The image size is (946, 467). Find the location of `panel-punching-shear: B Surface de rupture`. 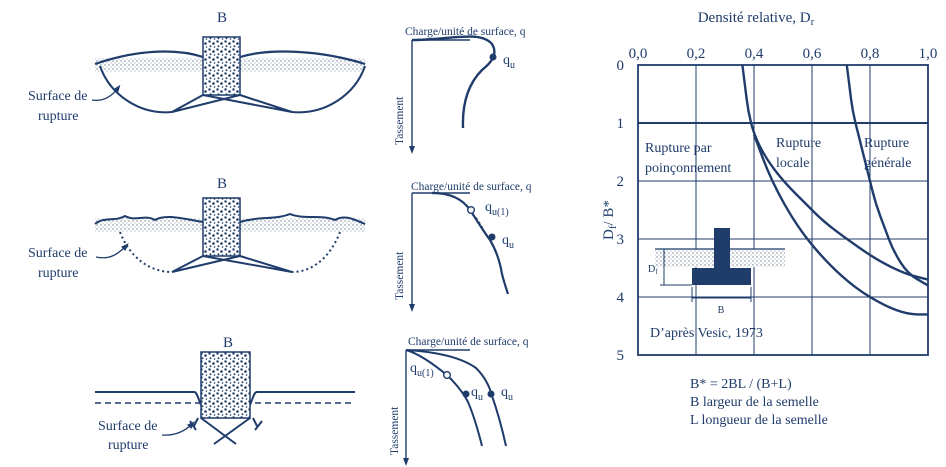

panel-punching-shear: B Surface de rupture is located at coordinates (225, 394).